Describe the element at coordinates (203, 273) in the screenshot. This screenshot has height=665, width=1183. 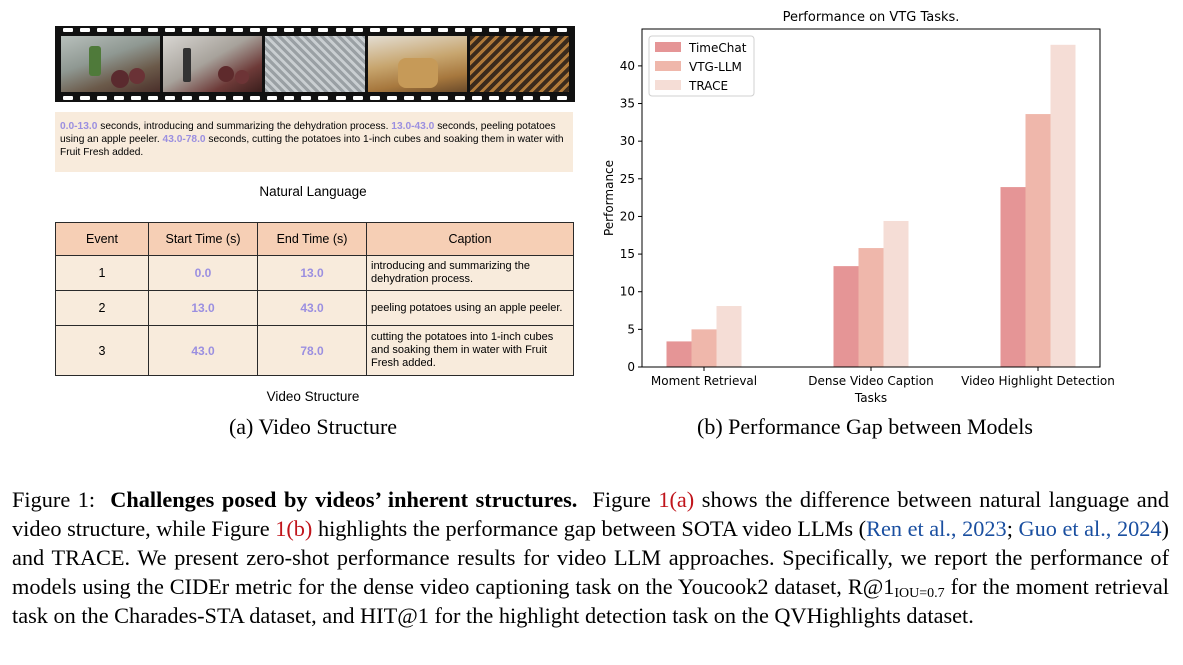
I see `start-time-cell: 0.0` at that location.